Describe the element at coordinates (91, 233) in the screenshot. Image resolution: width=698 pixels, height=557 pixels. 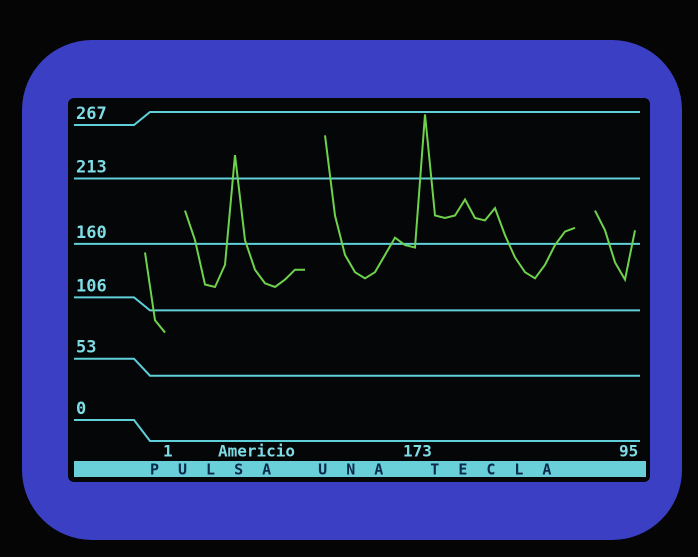
I see `y-tick-label: 160` at that location.